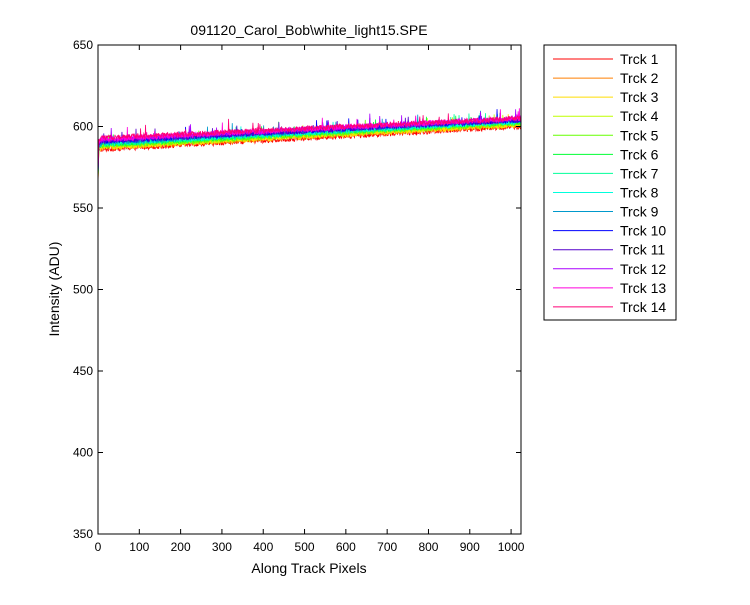 Image resolution: width=750 pixels, height=605 pixels. I want to click on y-axis-label: Intensity (ADU), so click(54, 289).